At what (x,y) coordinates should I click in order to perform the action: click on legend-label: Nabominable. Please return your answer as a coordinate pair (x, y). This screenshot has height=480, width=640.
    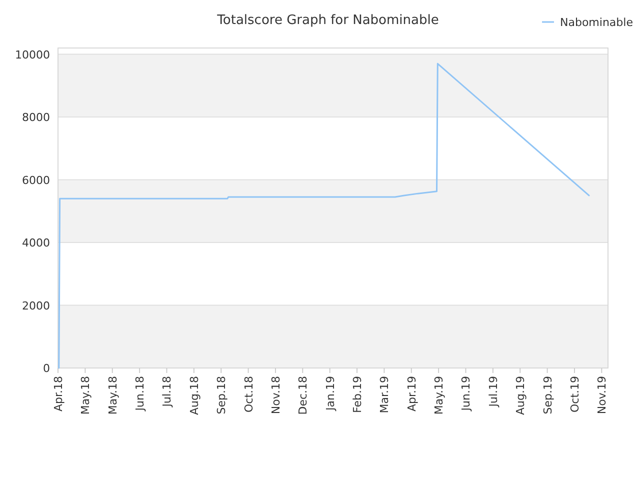
    Looking at the image, I should click on (597, 22).